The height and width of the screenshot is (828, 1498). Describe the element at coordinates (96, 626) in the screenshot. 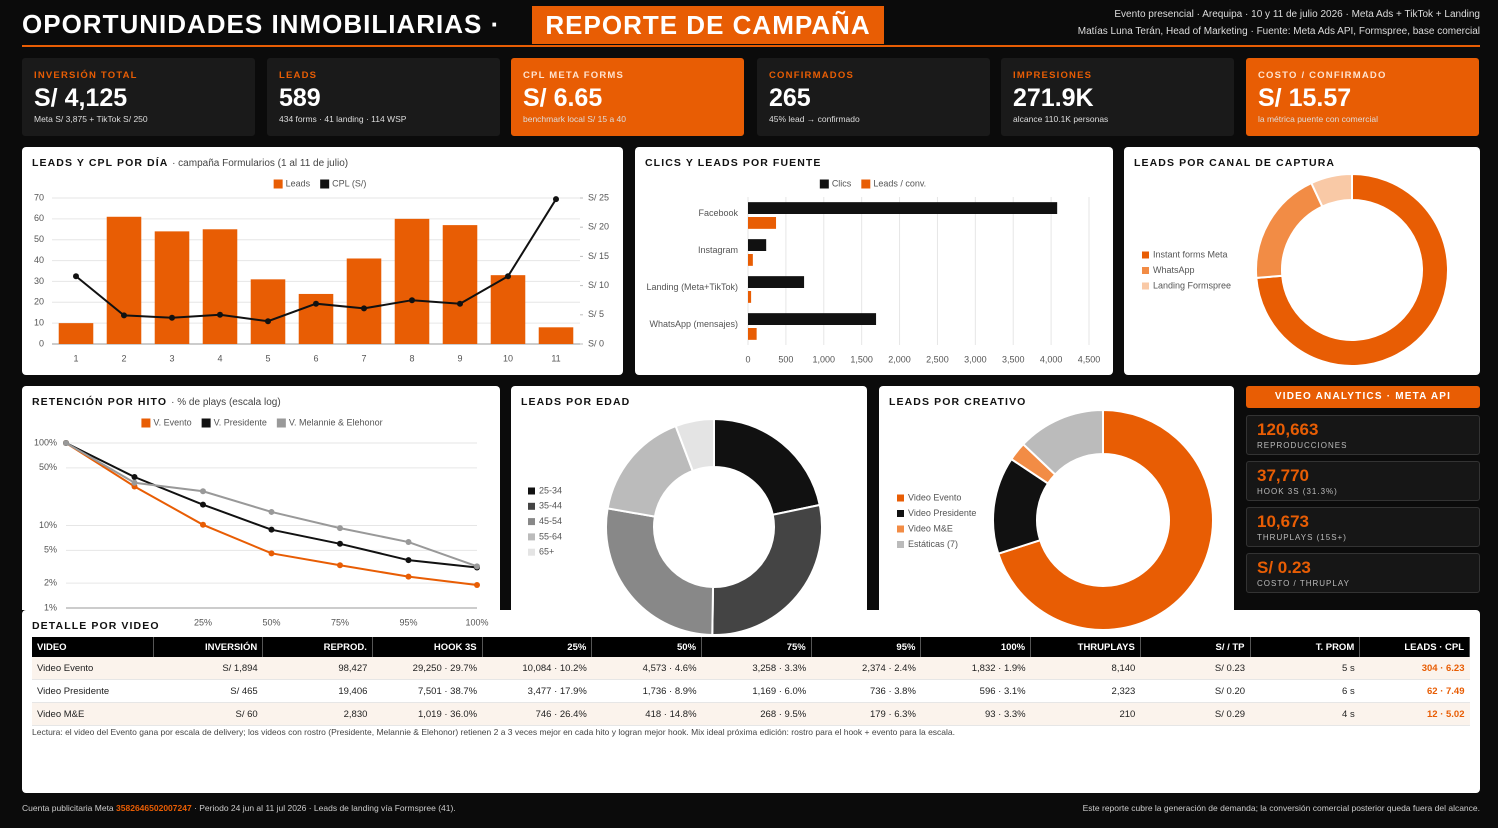

I see `table-title: DETALLE POR VIDEO` at that location.